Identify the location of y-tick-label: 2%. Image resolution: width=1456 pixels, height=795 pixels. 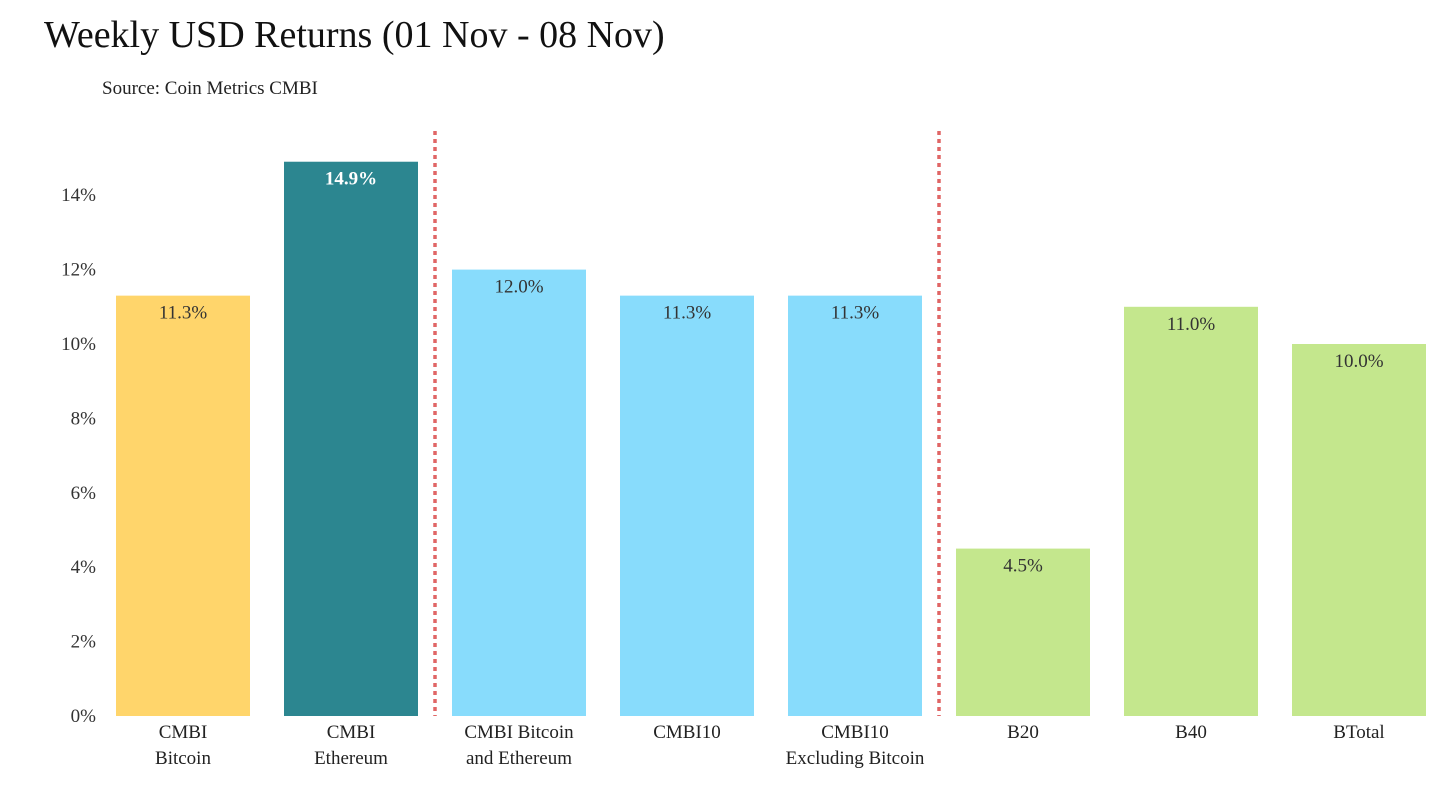
(84, 642).